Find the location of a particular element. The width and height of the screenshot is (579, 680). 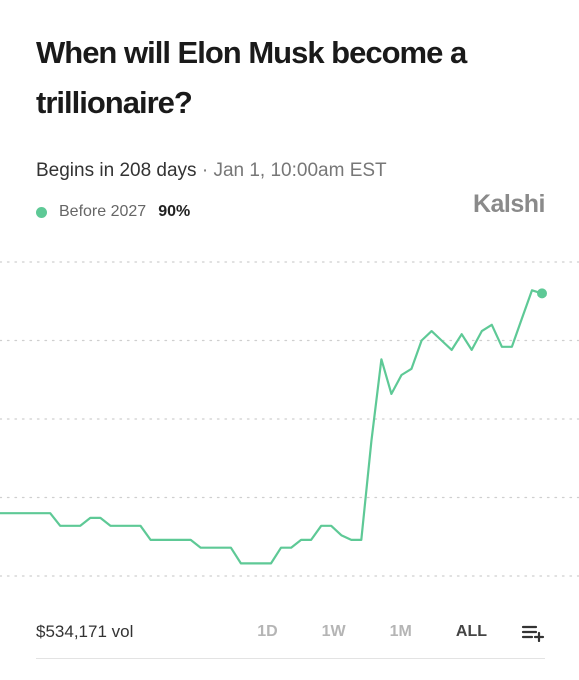

legend-swatch is located at coordinates (41, 212).